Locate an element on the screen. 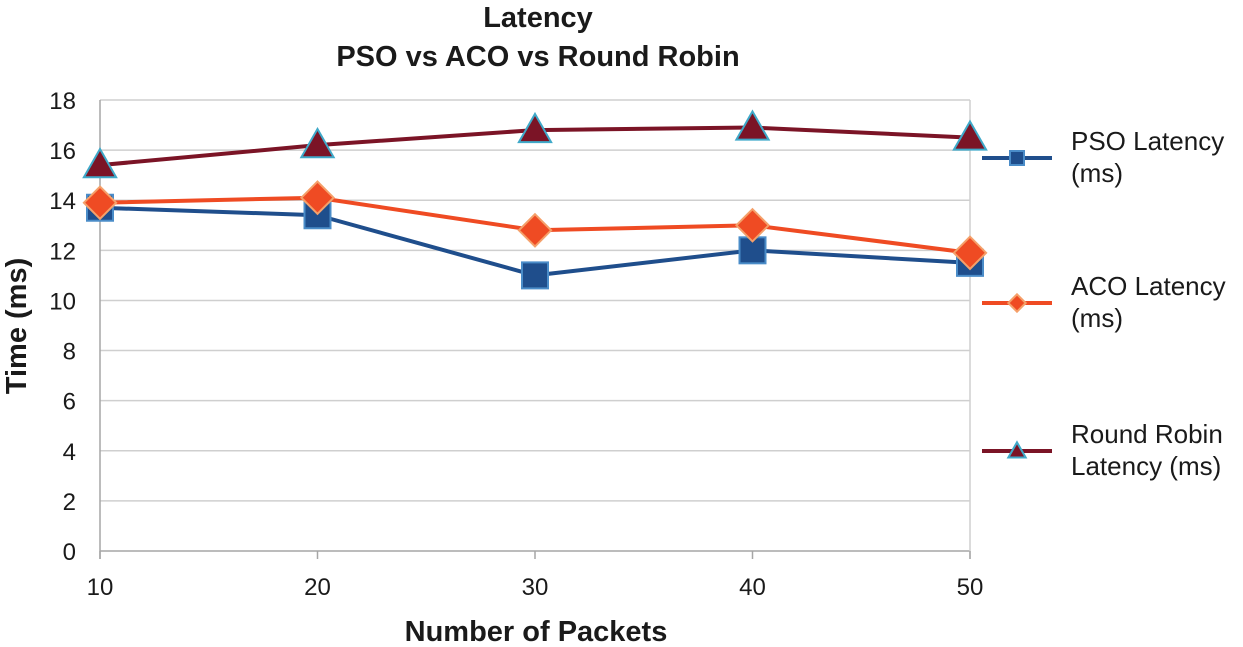 The image size is (1243, 647). y-tick-label: 18 is located at coordinates (62, 101).